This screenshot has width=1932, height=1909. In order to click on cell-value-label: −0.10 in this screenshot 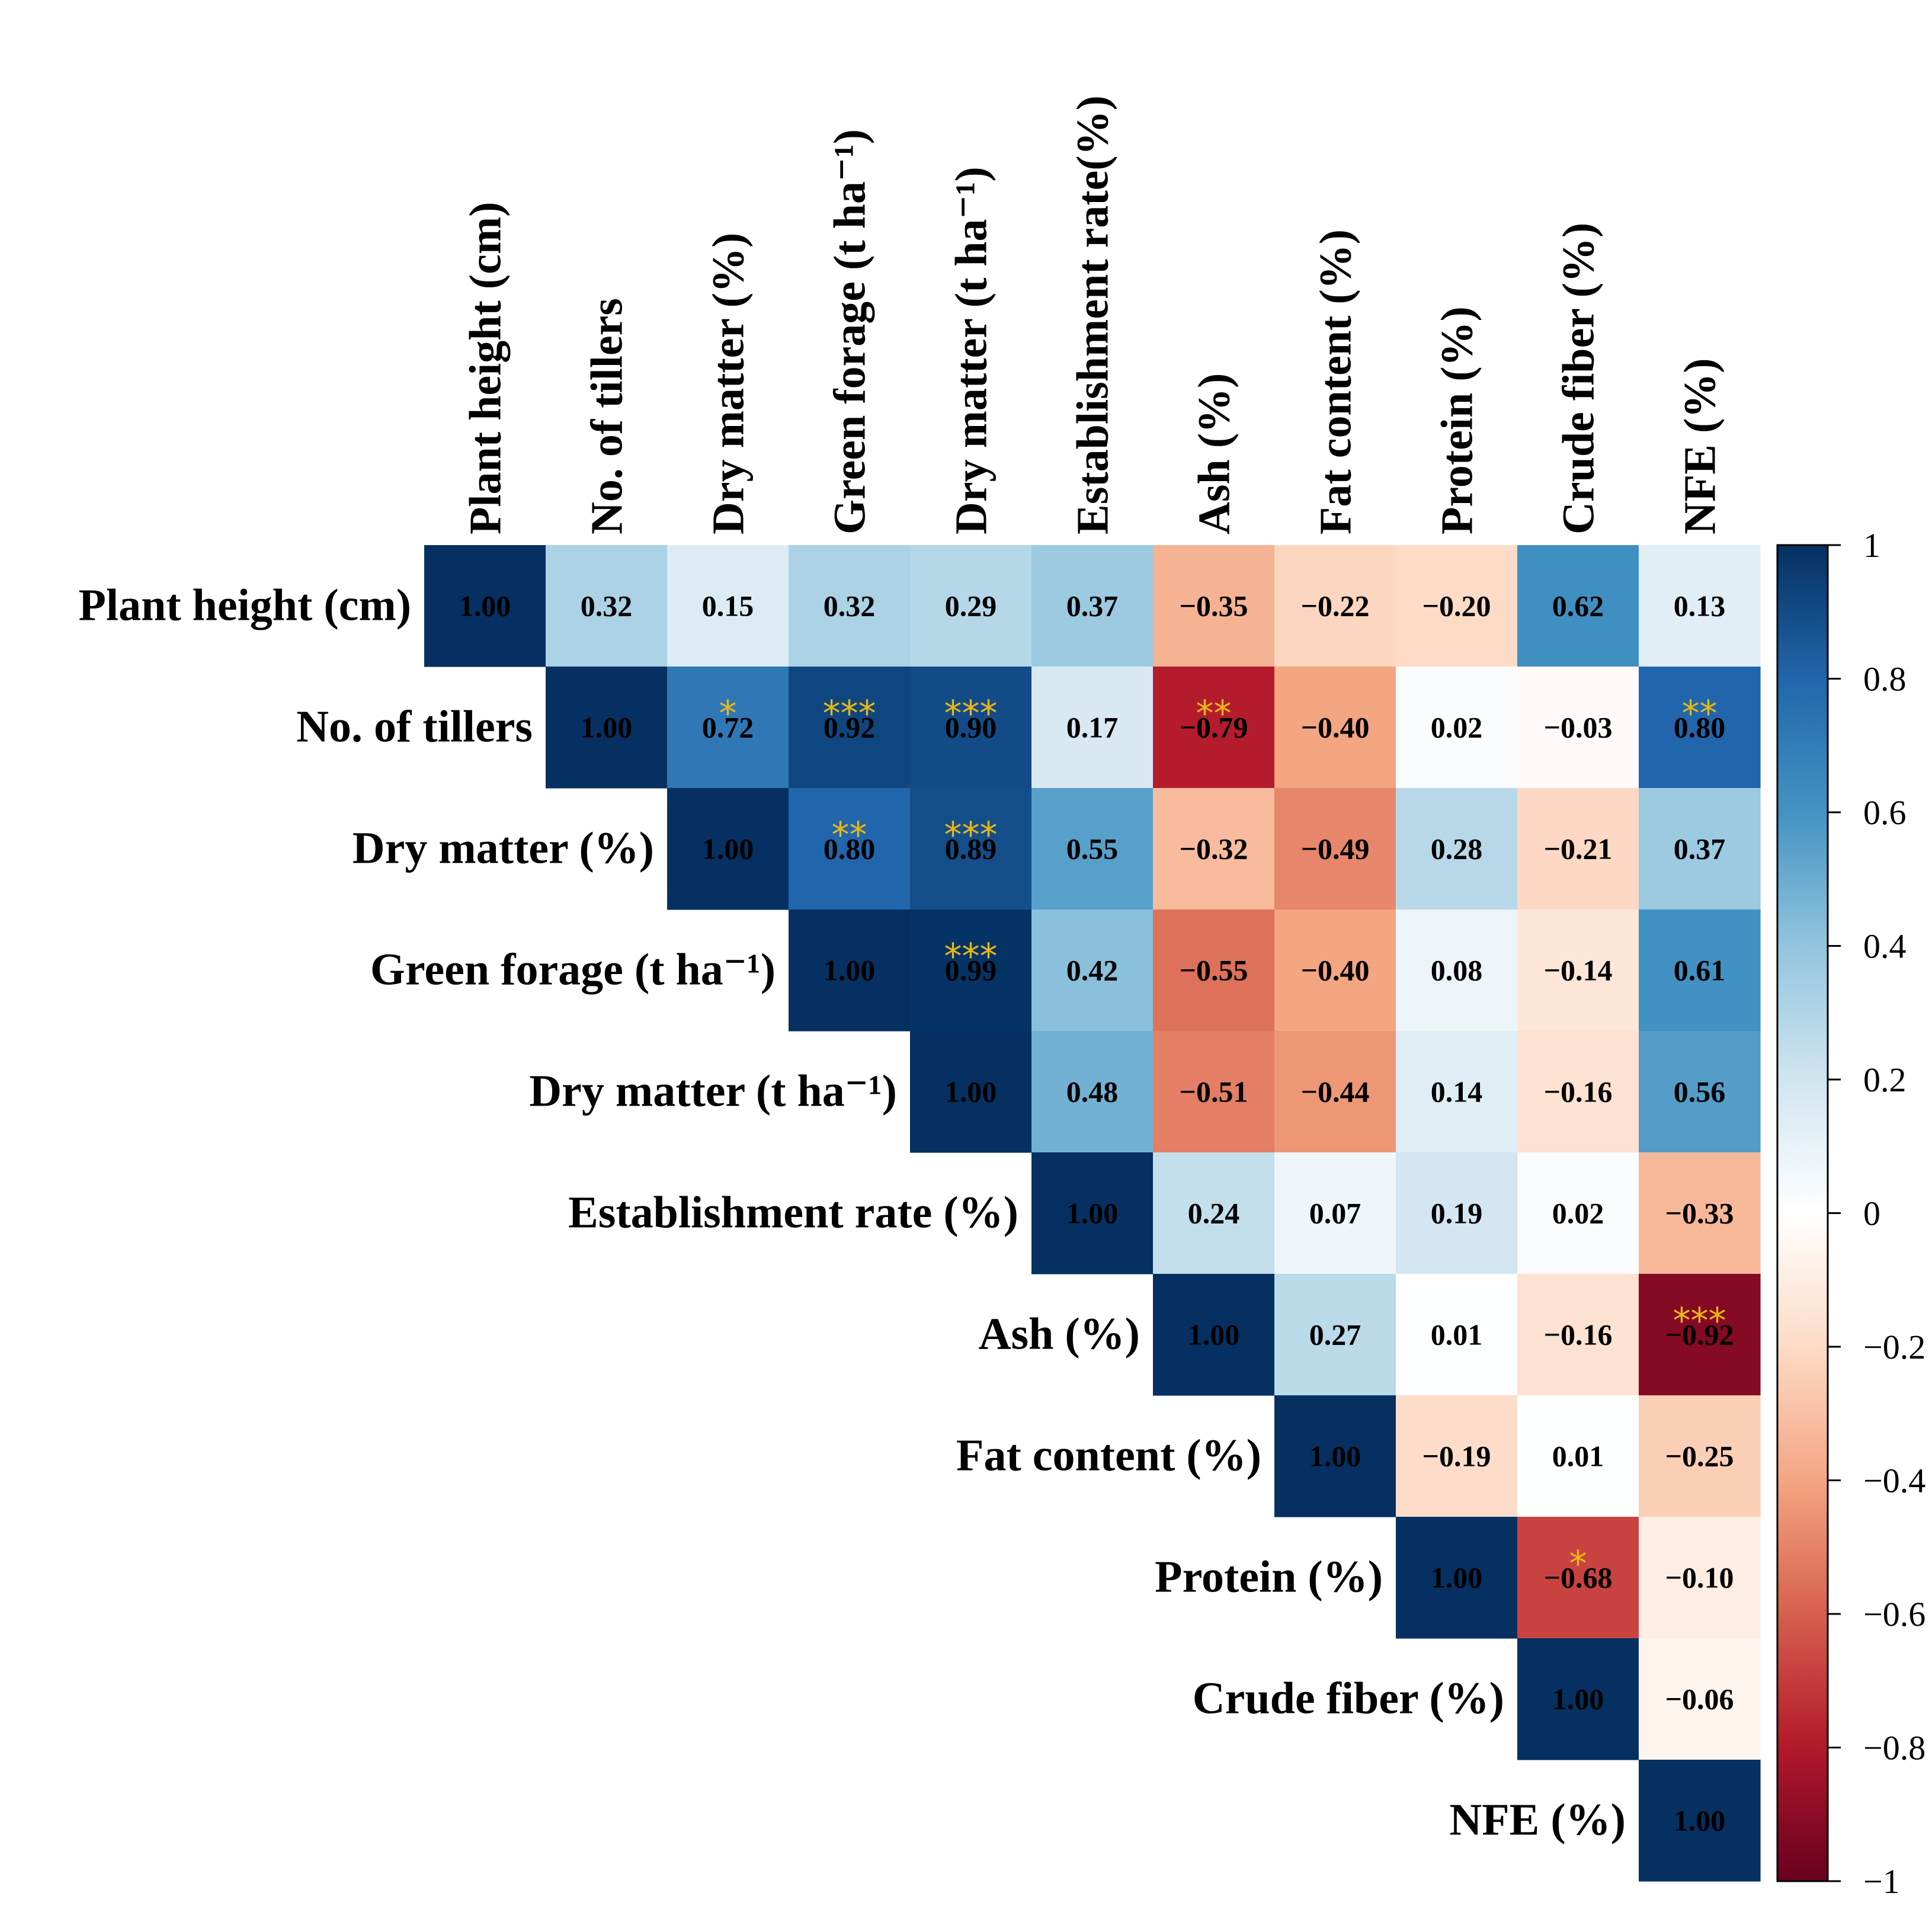, I will do `click(1699, 1577)`.